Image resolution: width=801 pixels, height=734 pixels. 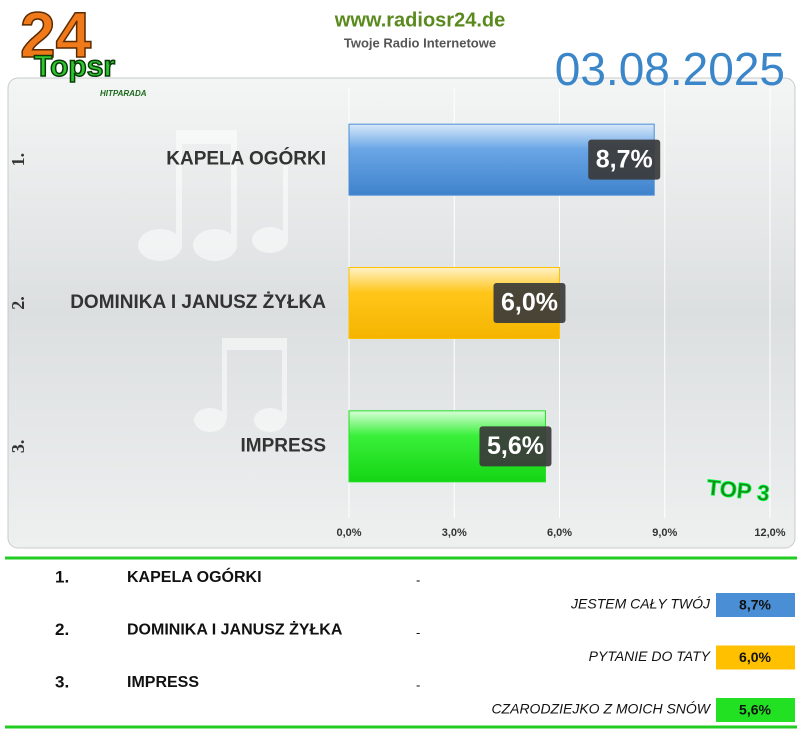 I want to click on category-label: DOMINIKA I JANUSZ ŻYŁKA, so click(x=198, y=302).